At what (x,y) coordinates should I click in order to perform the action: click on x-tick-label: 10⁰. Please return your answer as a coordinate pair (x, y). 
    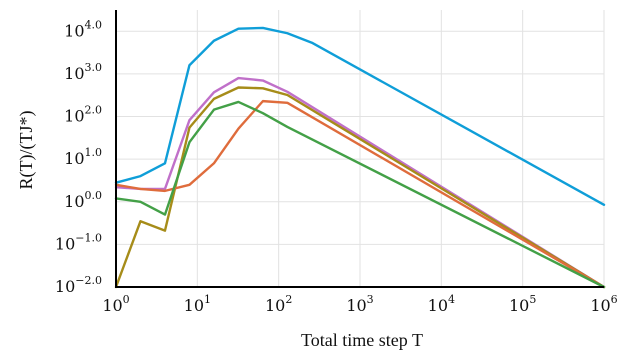
    Looking at the image, I should click on (115, 304).